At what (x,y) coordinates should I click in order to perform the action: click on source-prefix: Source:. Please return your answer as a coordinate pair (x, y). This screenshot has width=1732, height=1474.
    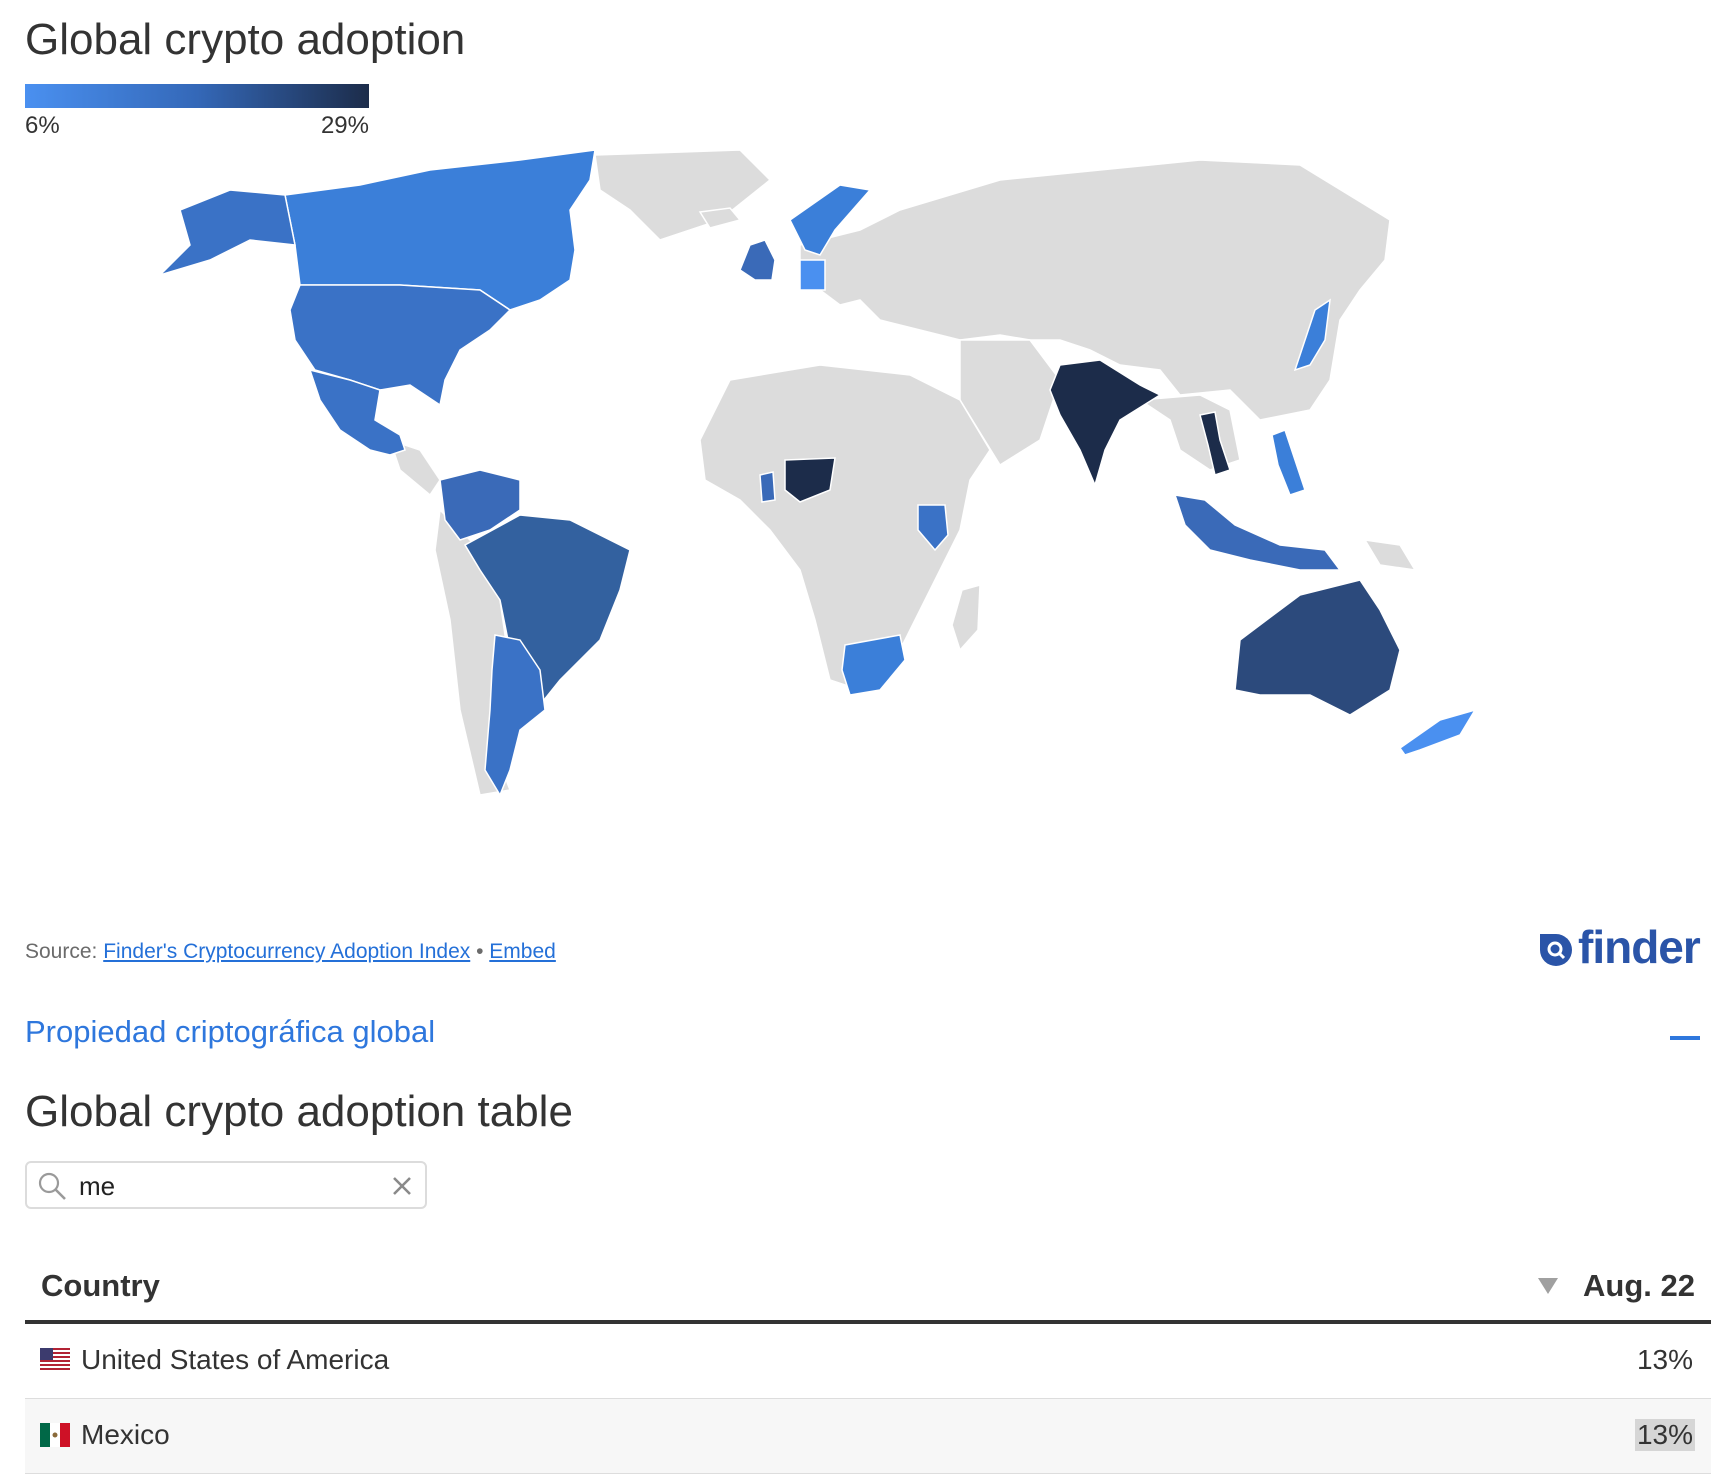
    Looking at the image, I should click on (61, 951).